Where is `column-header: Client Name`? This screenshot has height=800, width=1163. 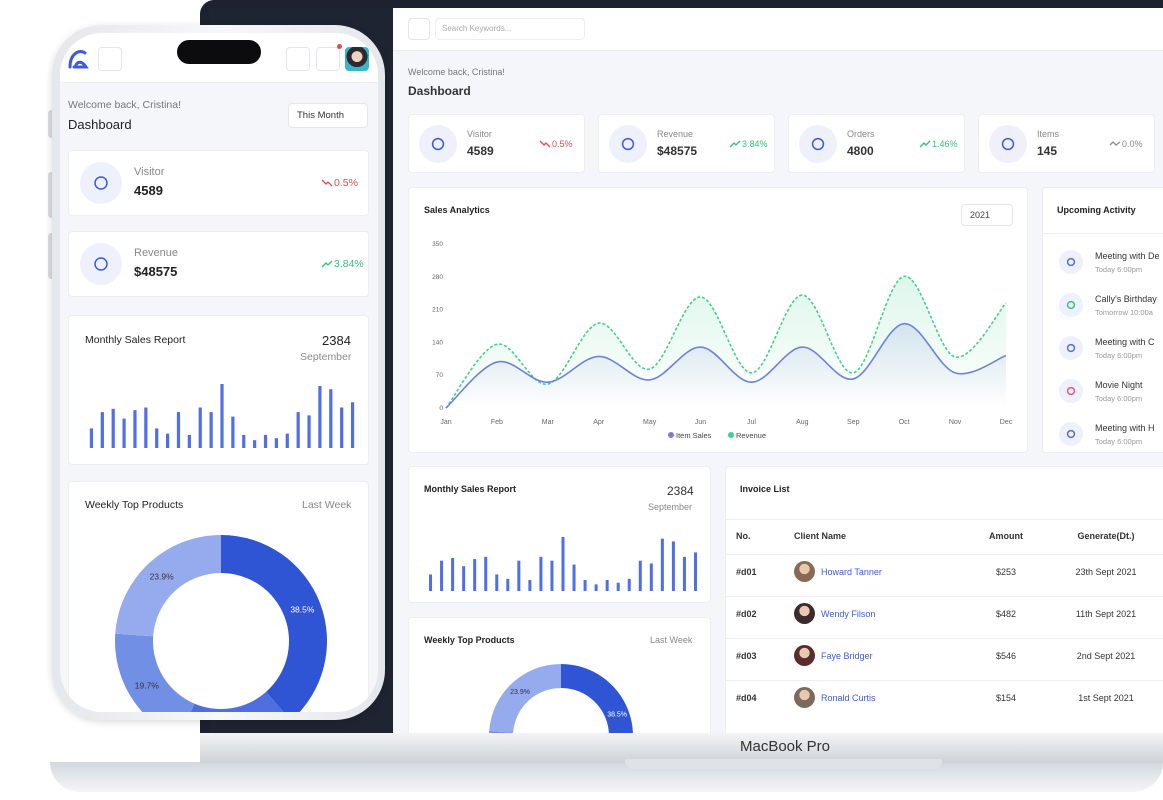 column-header: Client Name is located at coordinates (820, 536).